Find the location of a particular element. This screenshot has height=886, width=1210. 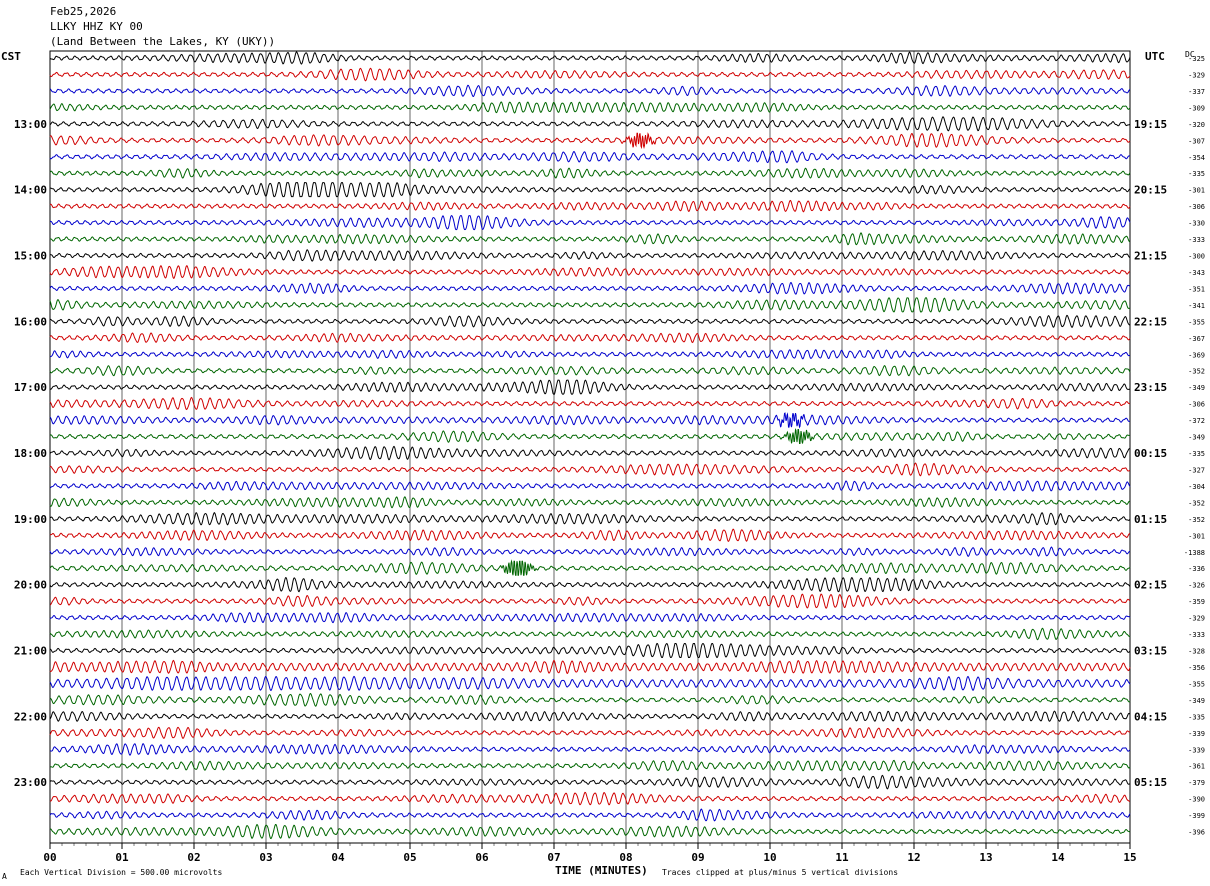

dc-offset-label: -367 is located at coordinates (1196, 339).